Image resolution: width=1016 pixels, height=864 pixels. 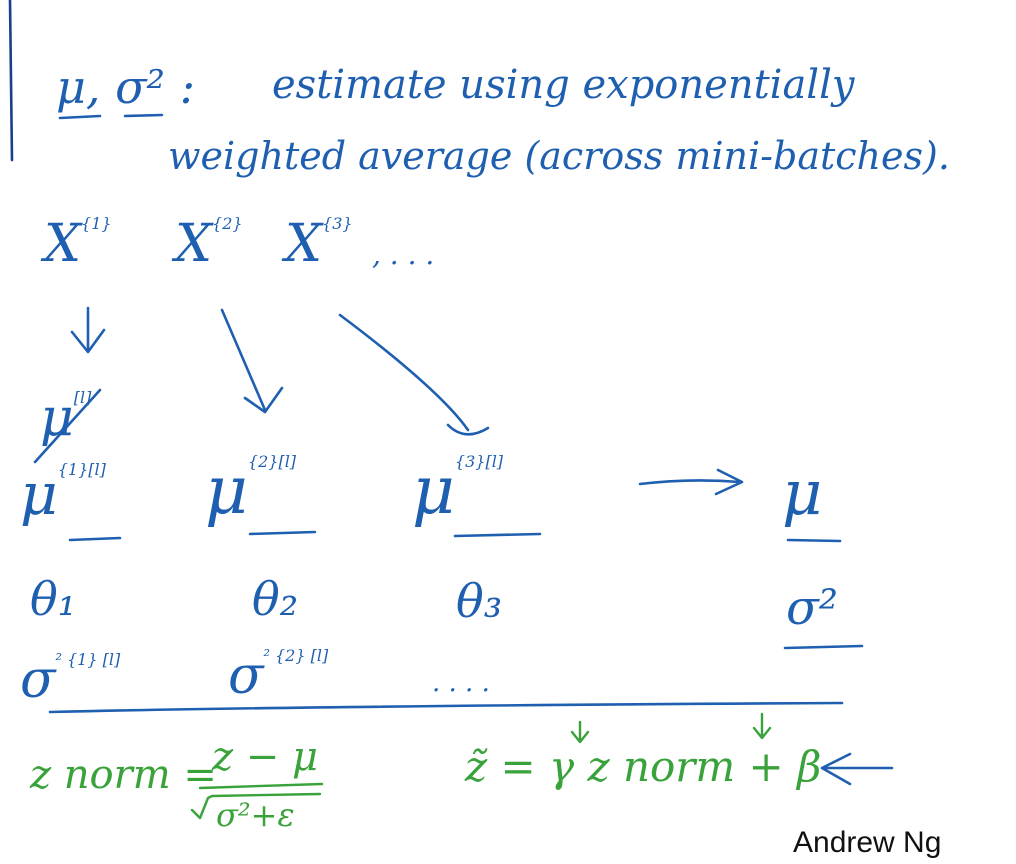 What do you see at coordinates (123, 775) in the screenshot?
I see `znorm-lhs: z norm =` at bounding box center [123, 775].